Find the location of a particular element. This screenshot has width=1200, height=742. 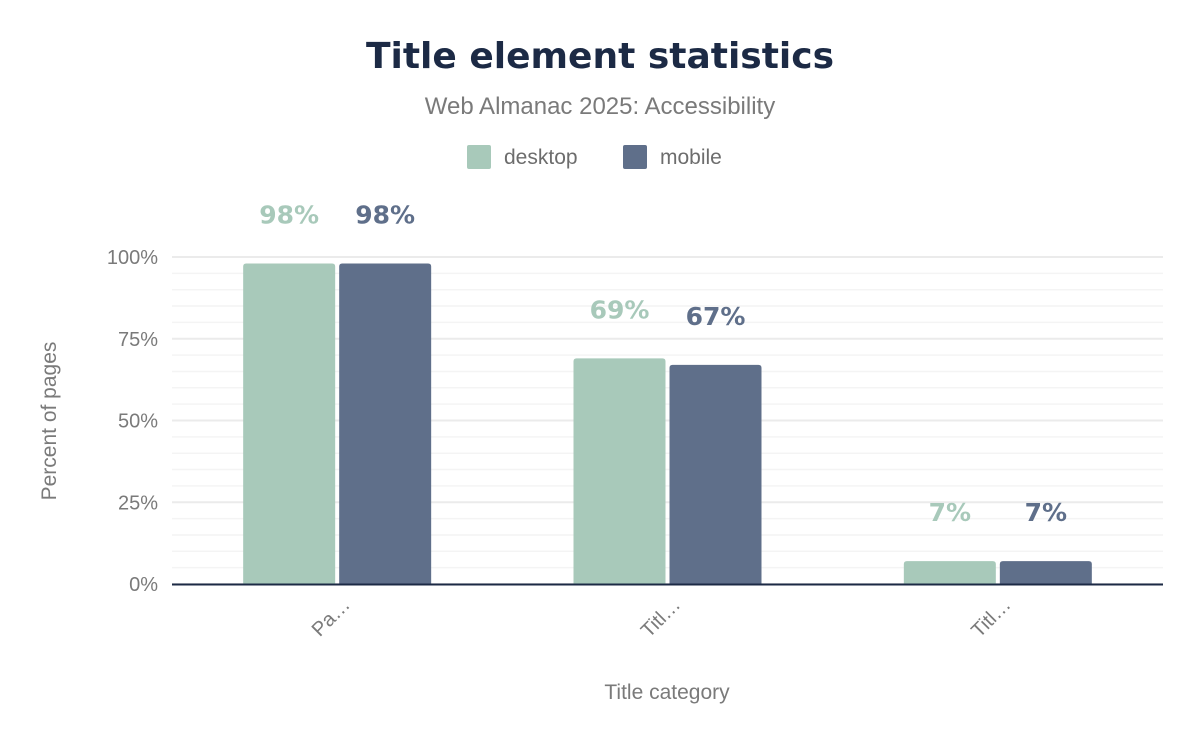

data-label-mobile: 67% is located at coordinates (716, 316).